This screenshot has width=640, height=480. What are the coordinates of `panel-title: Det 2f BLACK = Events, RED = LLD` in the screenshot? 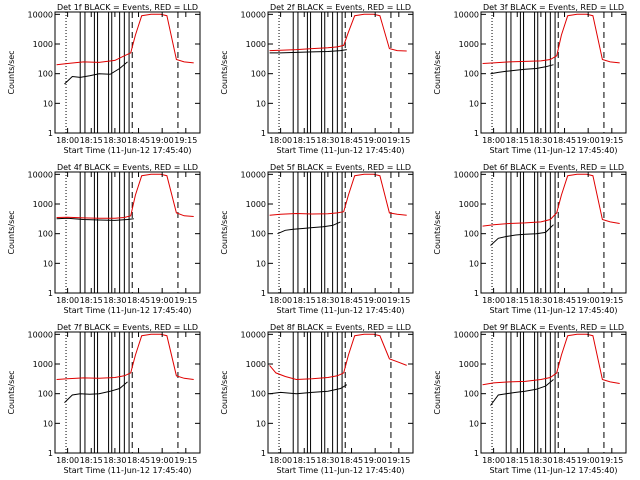 It's located at (340, 7).